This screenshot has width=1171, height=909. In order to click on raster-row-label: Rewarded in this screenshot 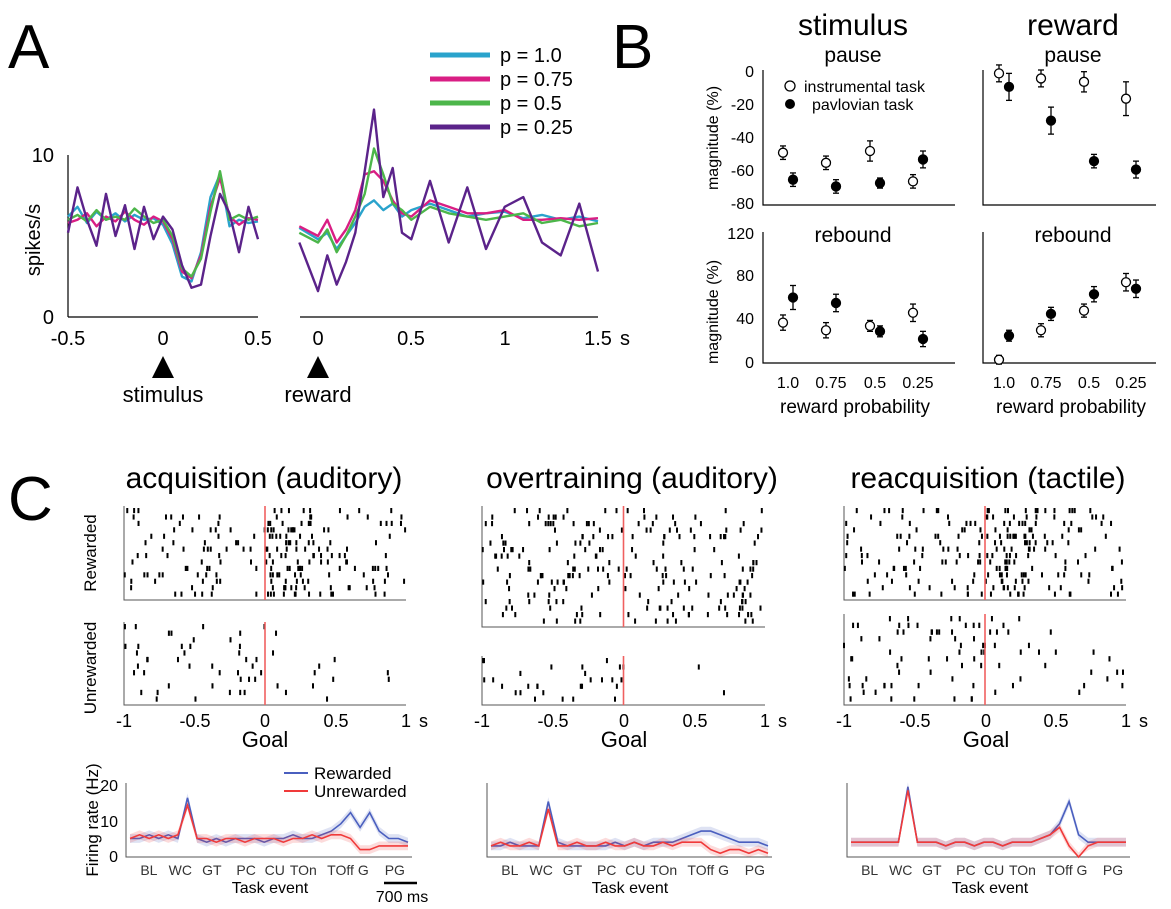, I will do `click(90, 553)`.